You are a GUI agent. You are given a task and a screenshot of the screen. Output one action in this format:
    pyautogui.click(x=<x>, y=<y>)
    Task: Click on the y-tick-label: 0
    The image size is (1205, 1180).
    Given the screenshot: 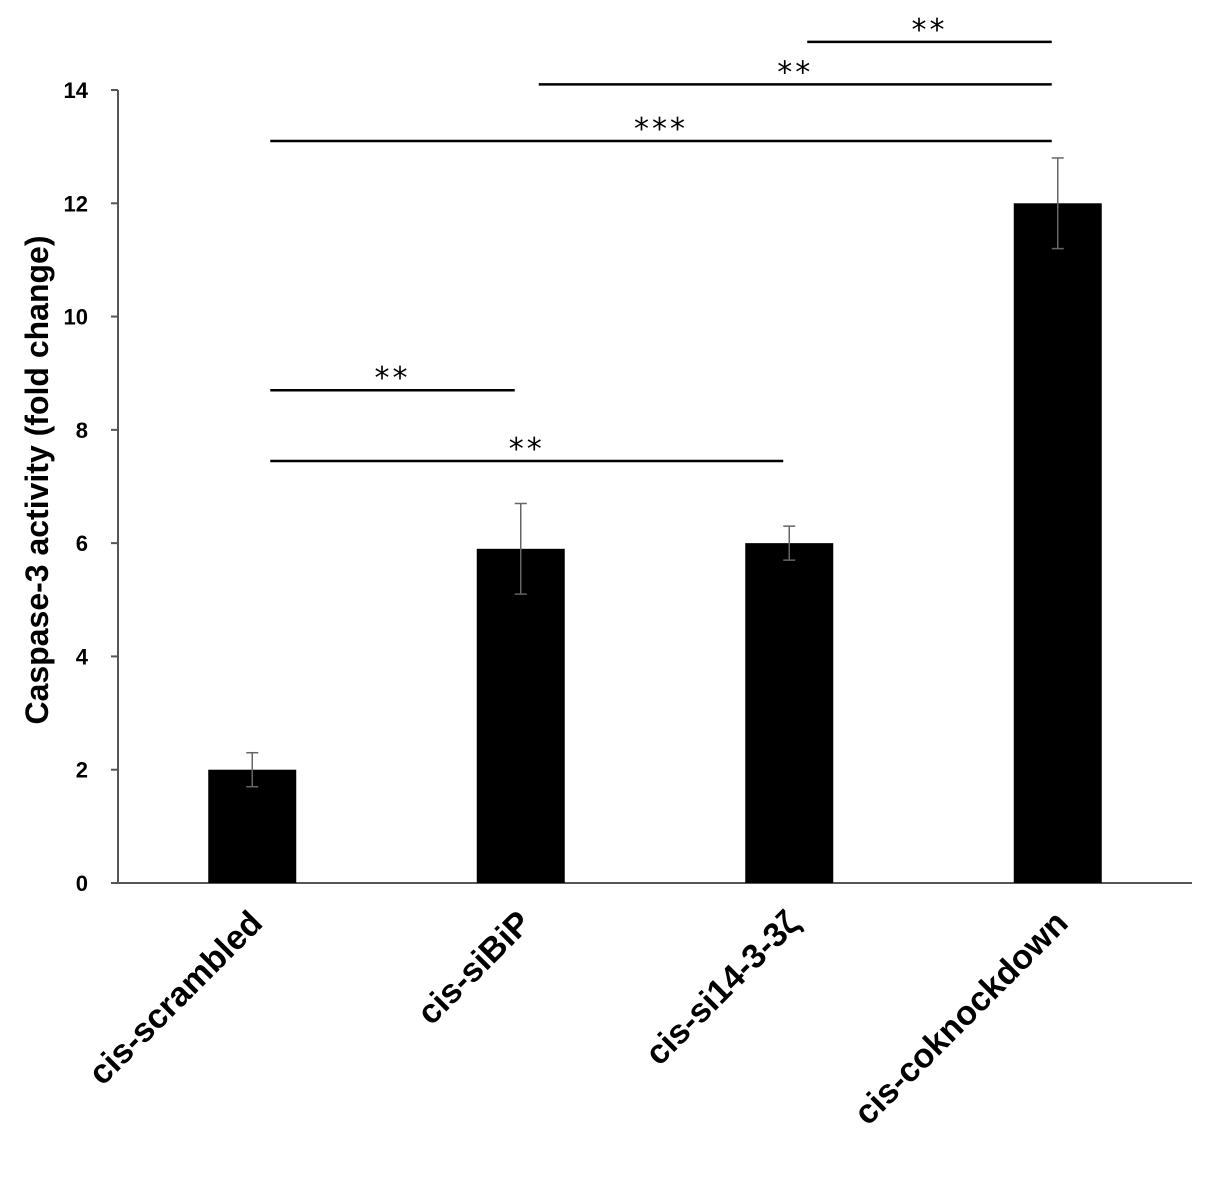 What is the action you would take?
    pyautogui.click(x=82, y=883)
    